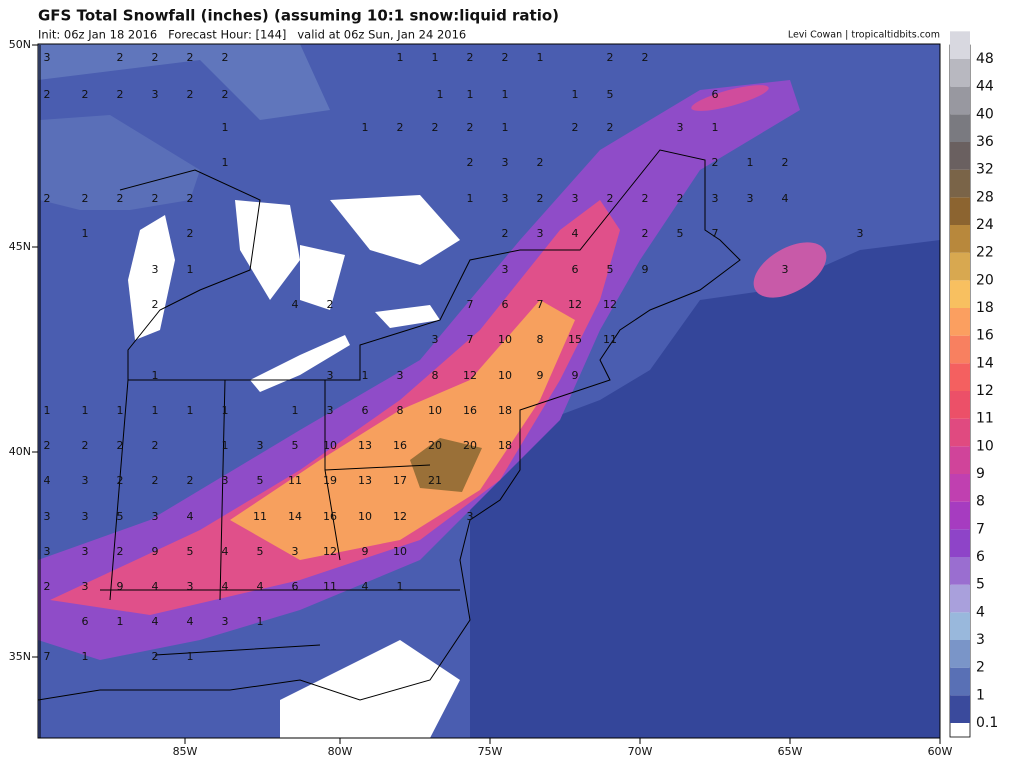 This screenshot has height=764, width=1024. I want to click on point-value: 10, so click(505, 375).